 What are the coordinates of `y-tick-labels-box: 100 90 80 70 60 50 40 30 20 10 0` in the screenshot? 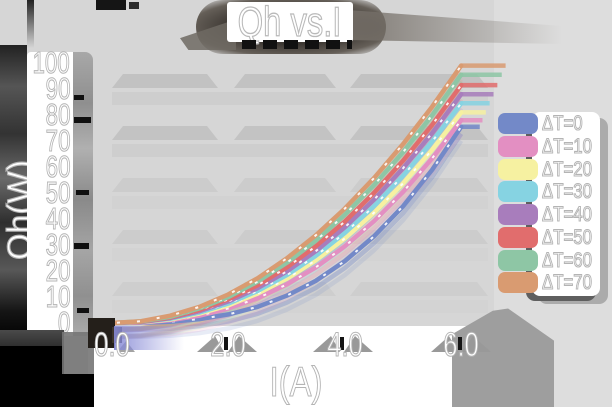 It's located at (50, 192).